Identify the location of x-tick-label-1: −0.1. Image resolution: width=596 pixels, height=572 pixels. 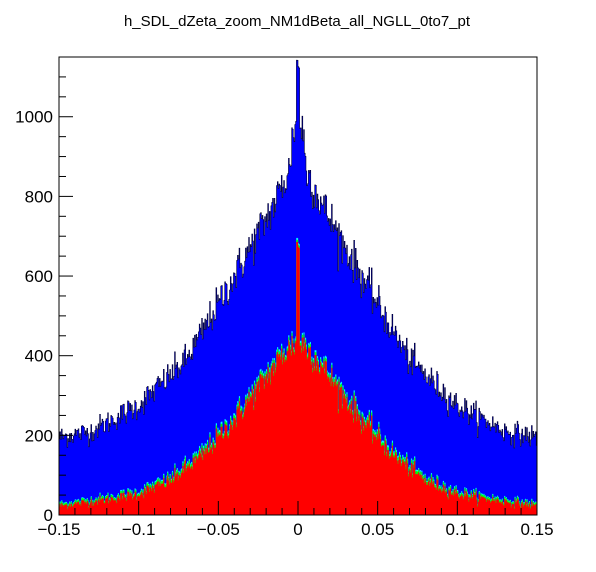
(139, 529).